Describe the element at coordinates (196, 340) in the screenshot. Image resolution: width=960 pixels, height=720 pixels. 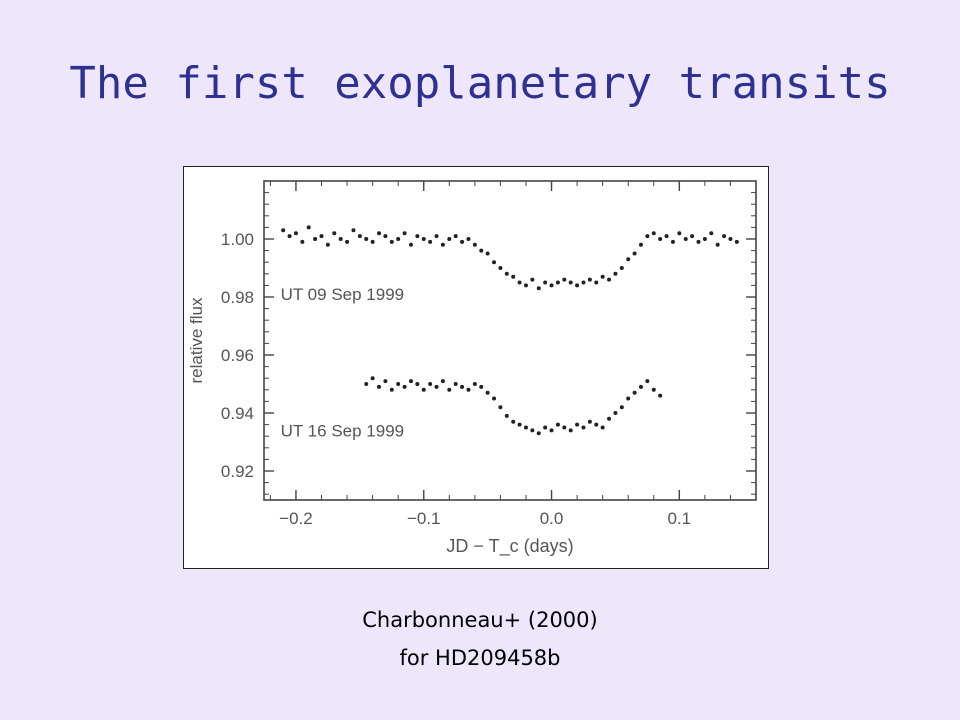
I see `y-axis-label: relative flux` at that location.